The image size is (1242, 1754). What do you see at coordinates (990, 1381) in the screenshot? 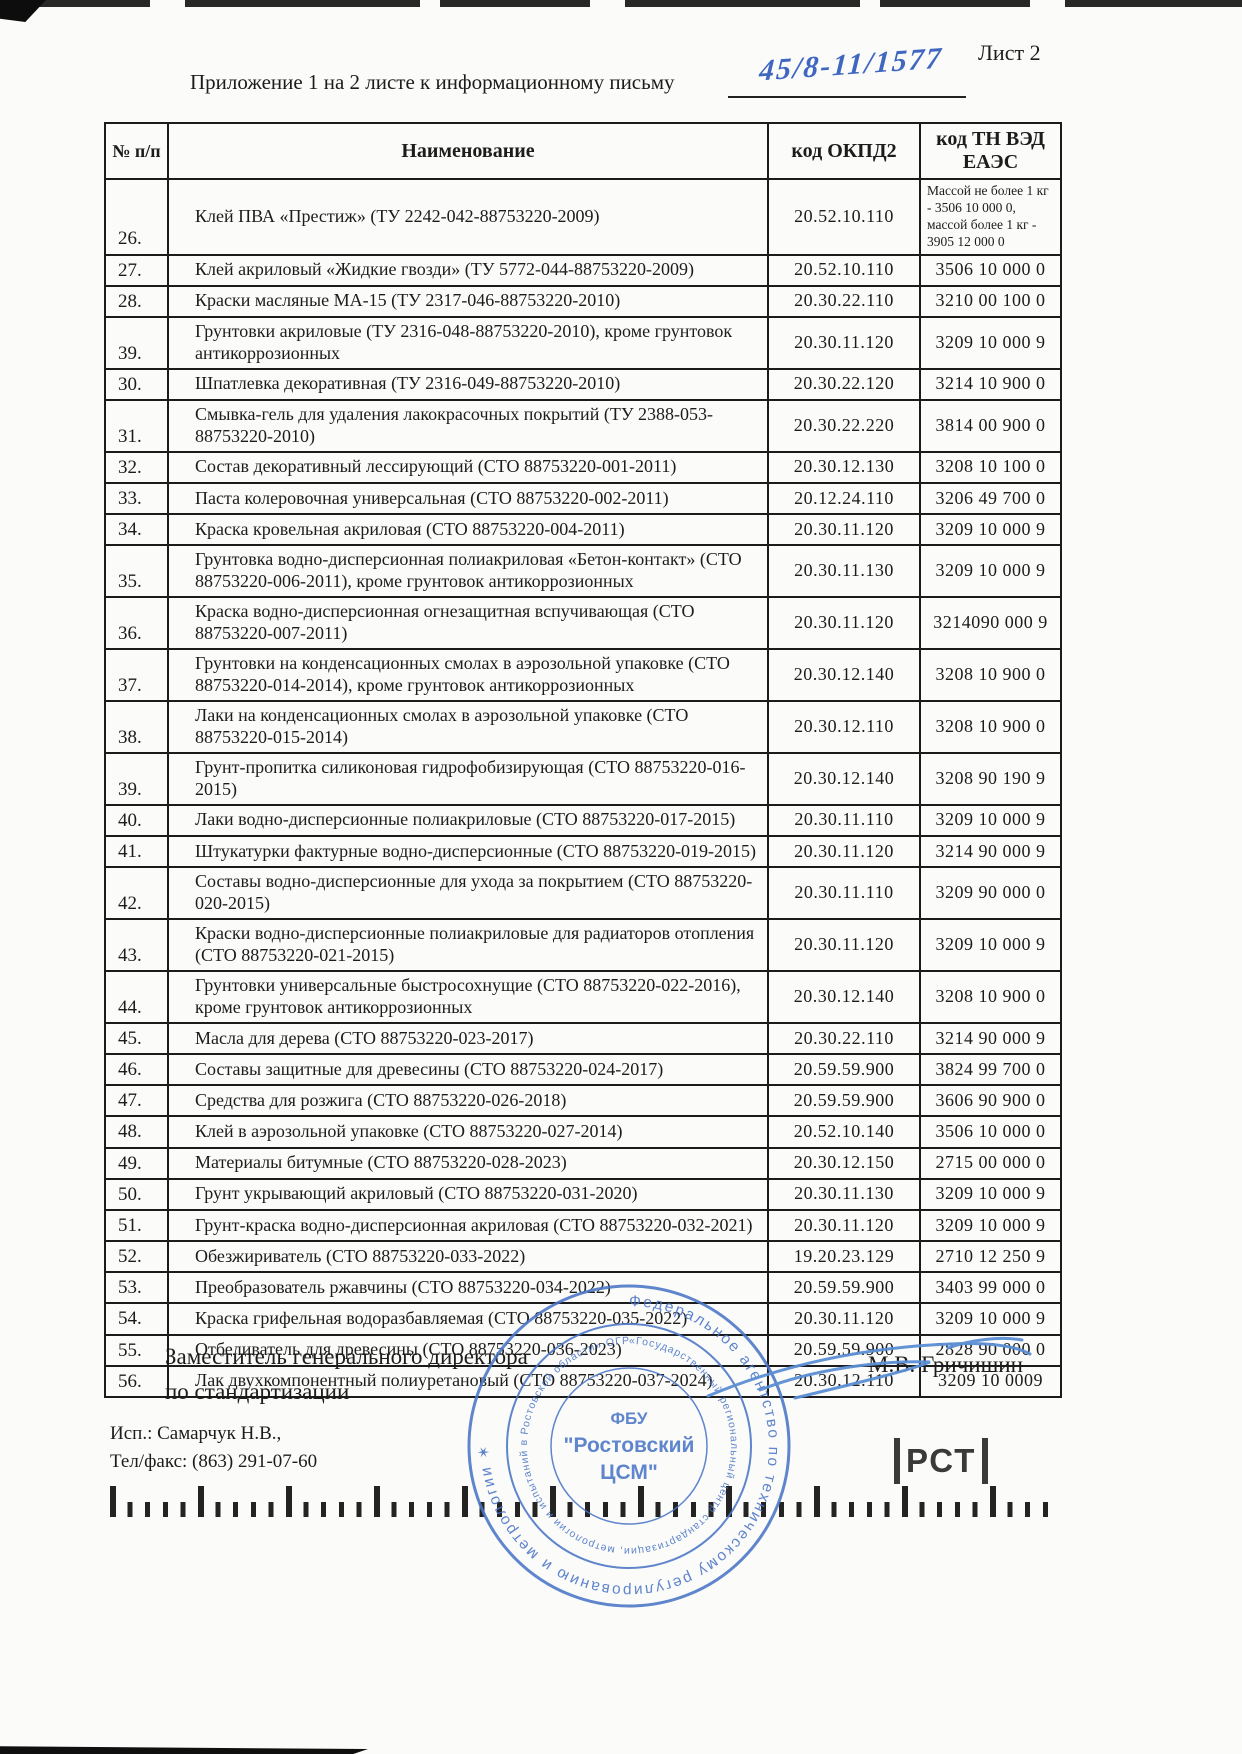
I see `tnved-code-cell: 3209 10 0009` at bounding box center [990, 1381].